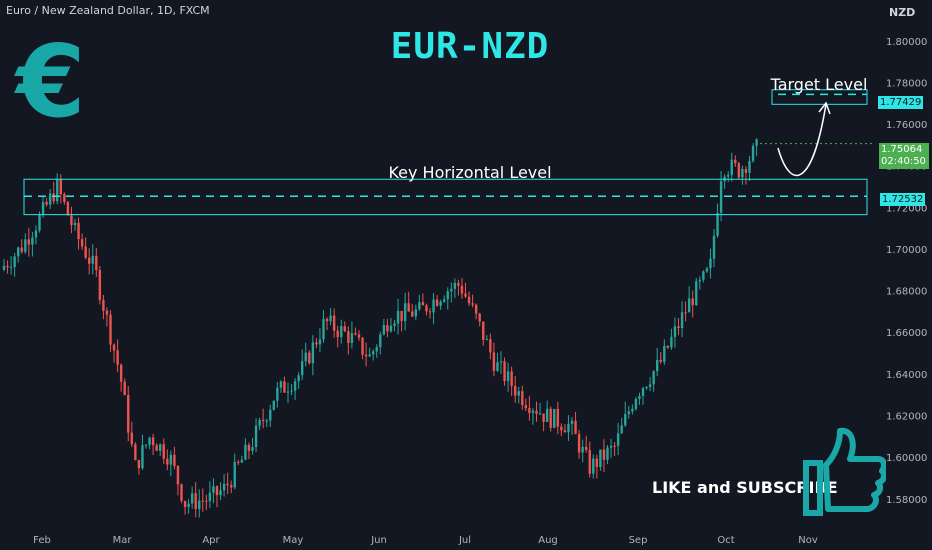 The width and height of the screenshot is (932, 550). I want to click on x-tick-label: Oct, so click(725, 540).